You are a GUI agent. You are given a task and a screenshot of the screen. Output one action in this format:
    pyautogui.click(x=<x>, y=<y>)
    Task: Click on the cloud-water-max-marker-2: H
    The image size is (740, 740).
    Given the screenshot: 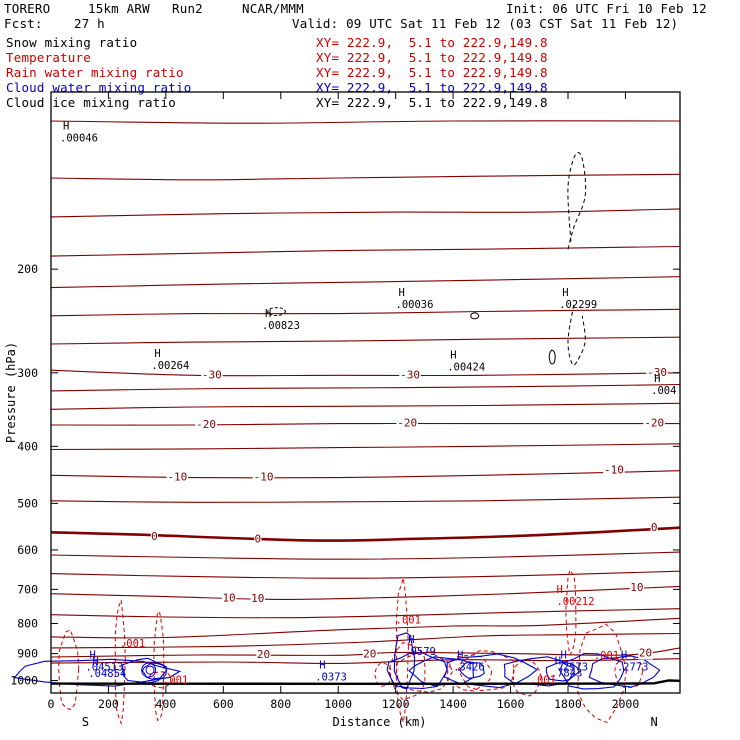 What is the action you would take?
    pyautogui.click(x=322, y=666)
    